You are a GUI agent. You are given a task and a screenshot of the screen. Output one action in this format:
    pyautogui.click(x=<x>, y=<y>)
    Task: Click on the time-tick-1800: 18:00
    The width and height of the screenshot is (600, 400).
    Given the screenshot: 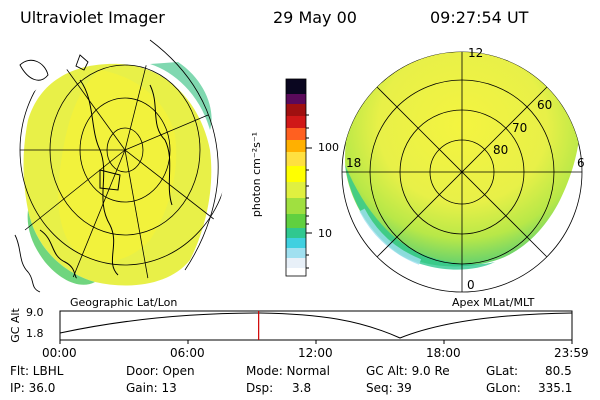 What is the action you would take?
    pyautogui.click(x=443, y=353)
    